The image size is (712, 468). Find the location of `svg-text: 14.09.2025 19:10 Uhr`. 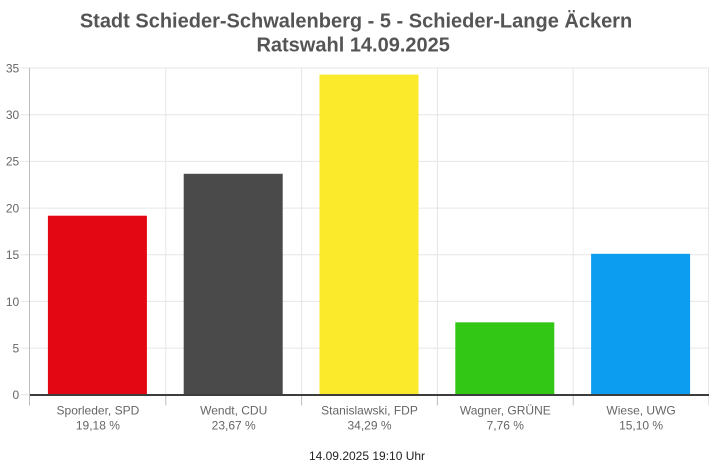

svg-text: 14.09.2025 19:10 Uhr is located at coordinates (367, 456).